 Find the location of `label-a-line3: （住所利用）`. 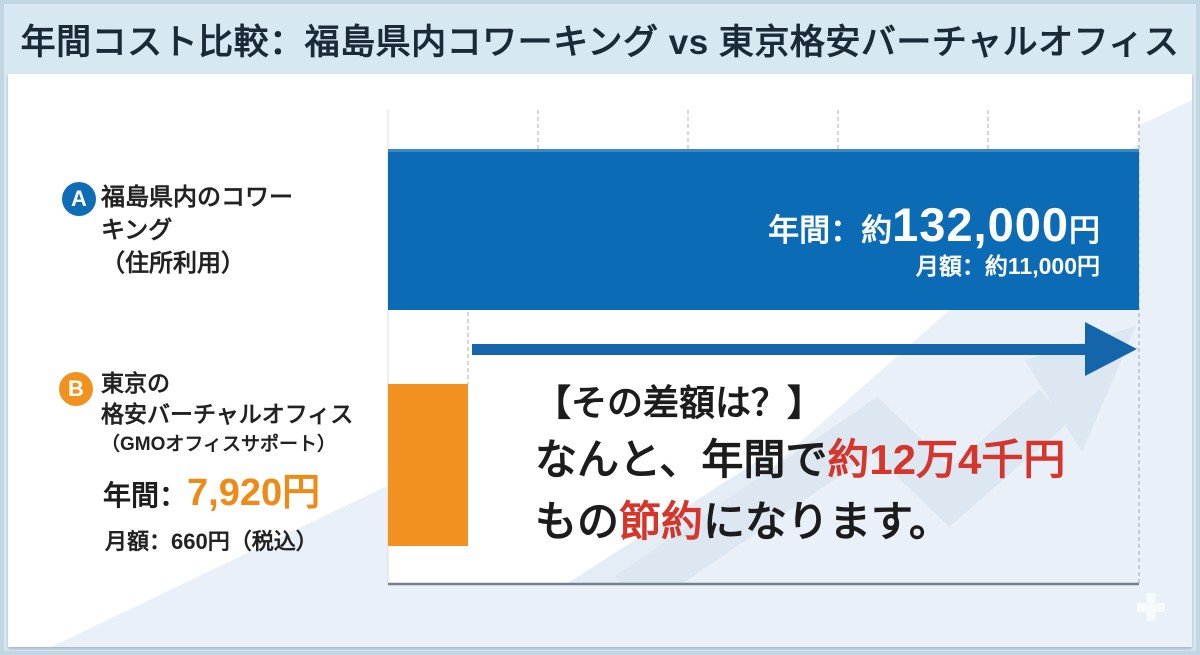

label-a-line3: （住所利用） is located at coordinates (173, 263).